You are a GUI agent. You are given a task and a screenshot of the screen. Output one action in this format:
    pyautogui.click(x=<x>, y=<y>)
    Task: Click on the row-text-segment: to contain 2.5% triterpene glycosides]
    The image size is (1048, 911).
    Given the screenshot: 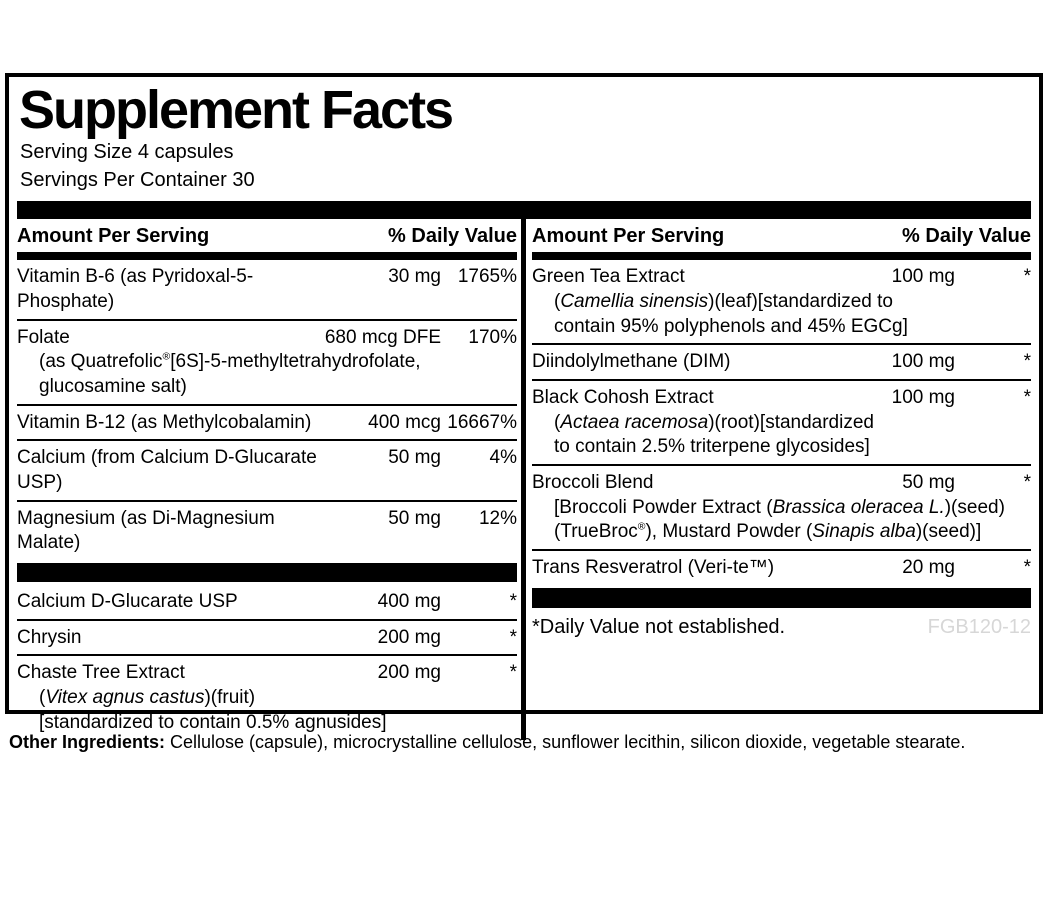 What is the action you would take?
    pyautogui.click(x=712, y=447)
    